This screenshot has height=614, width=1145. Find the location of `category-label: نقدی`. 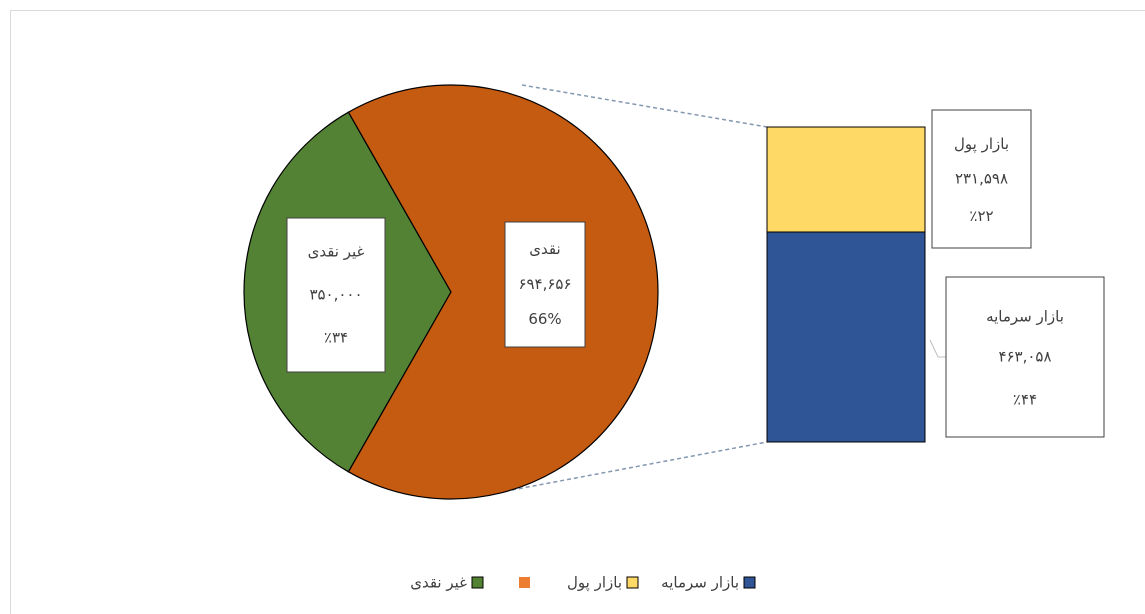

category-label: نقدی is located at coordinates (544, 249).